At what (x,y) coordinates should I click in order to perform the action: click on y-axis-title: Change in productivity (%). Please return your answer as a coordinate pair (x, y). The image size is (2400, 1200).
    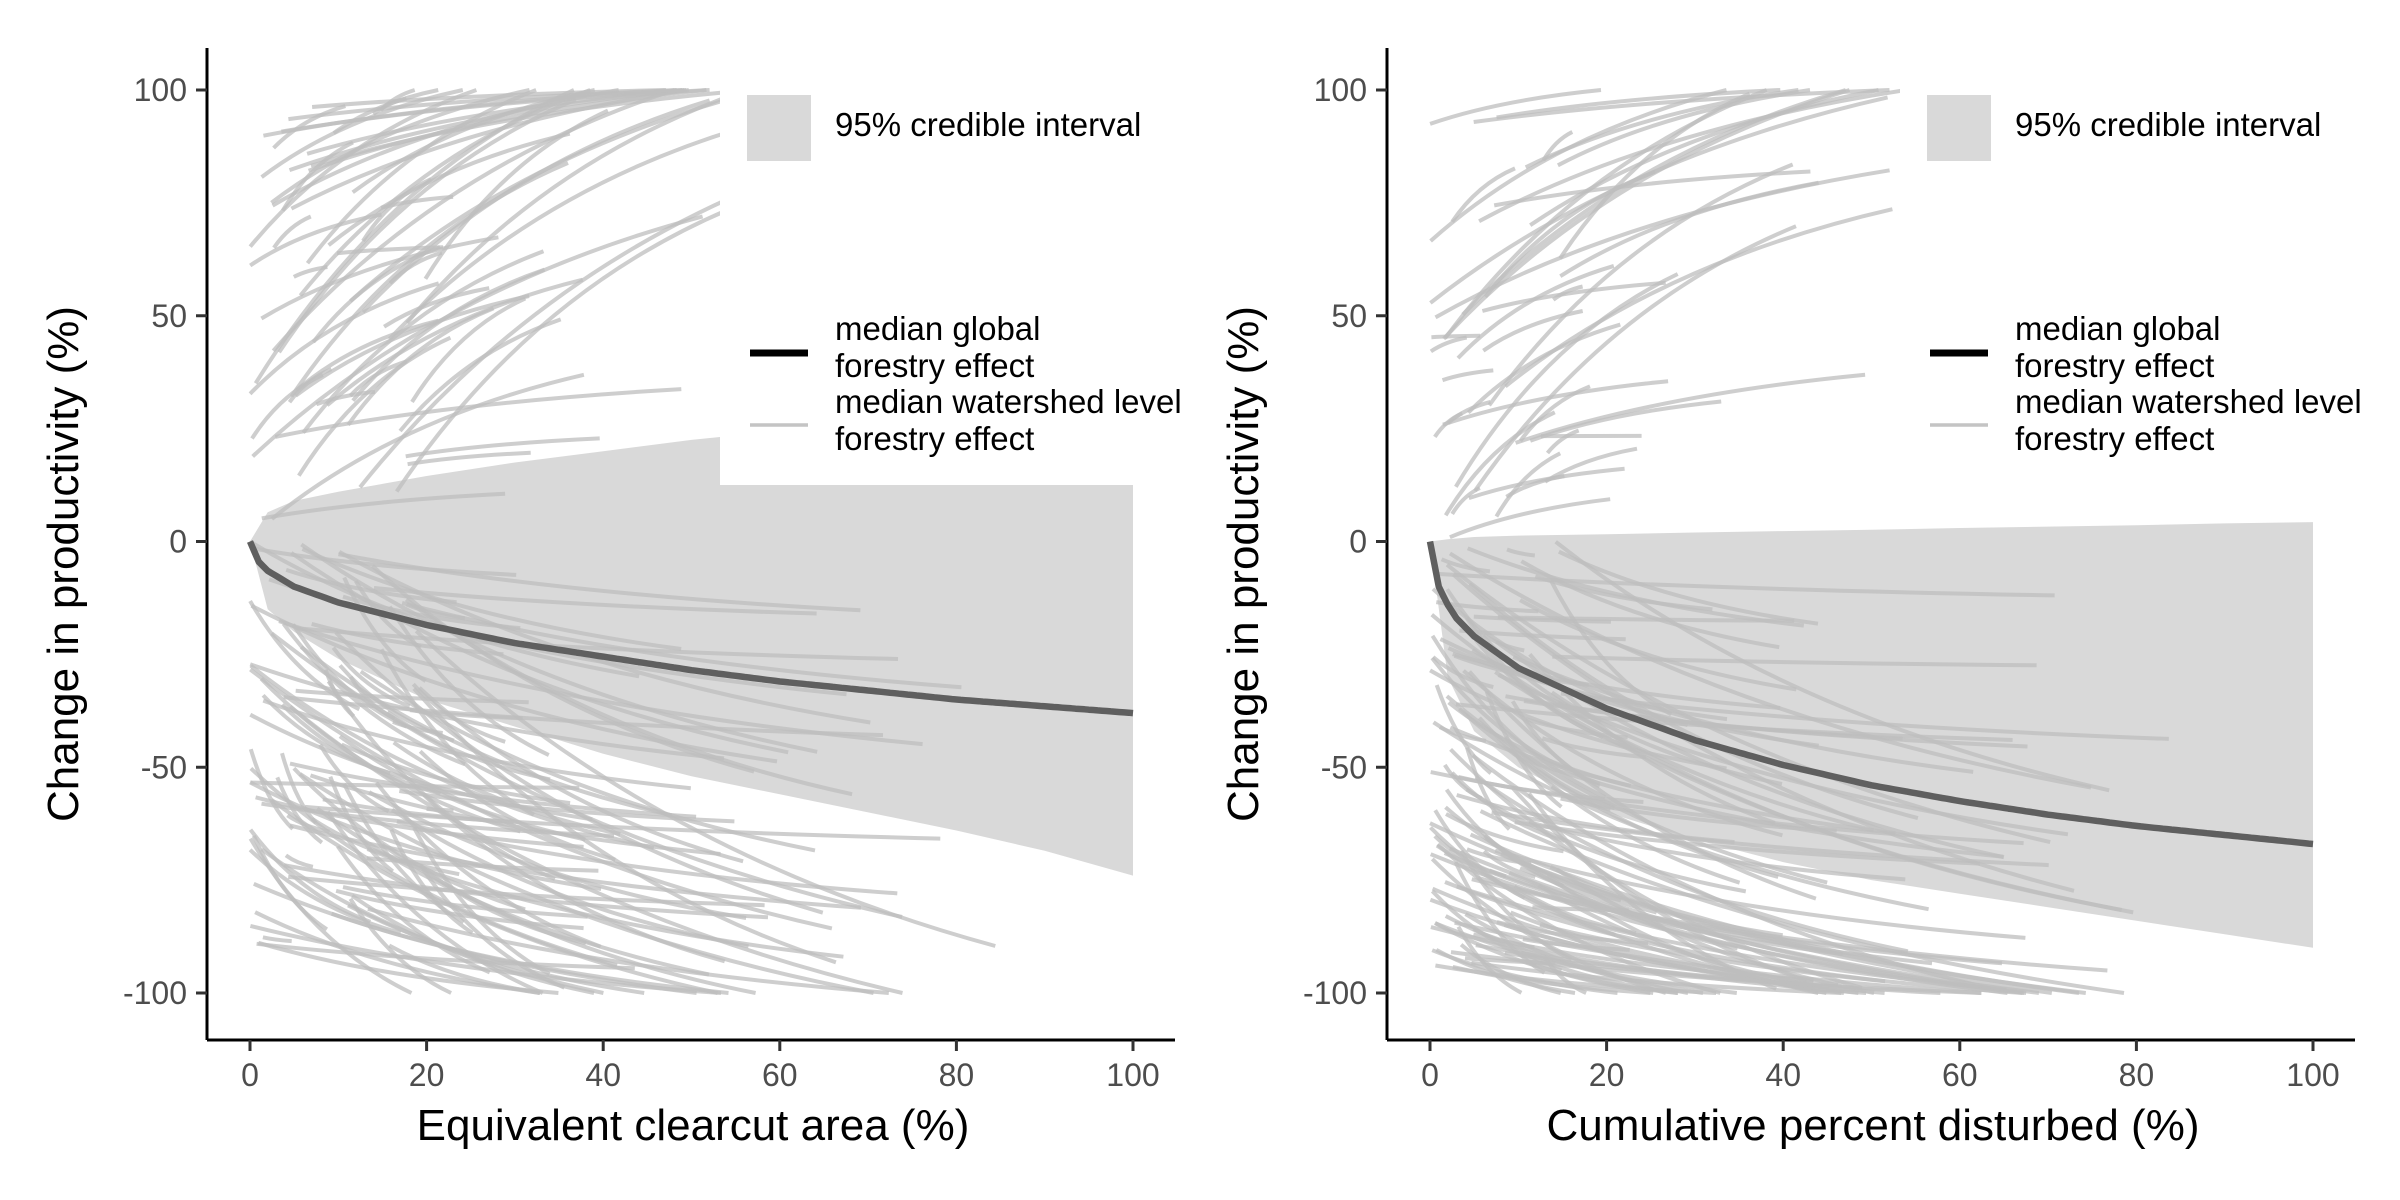
    Looking at the image, I should click on (63, 564).